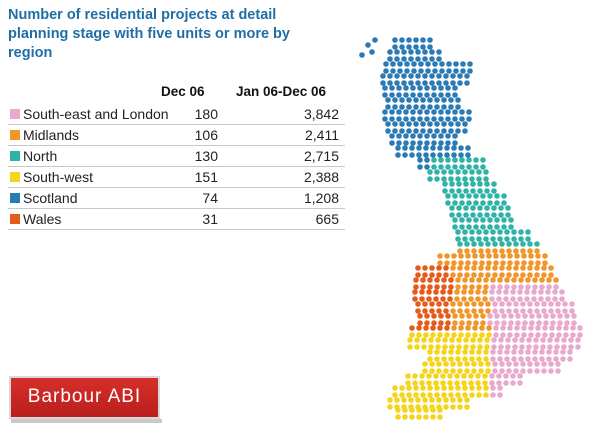  Describe the element at coordinates (15, 114) in the screenshot. I see `region-swatch` at that location.